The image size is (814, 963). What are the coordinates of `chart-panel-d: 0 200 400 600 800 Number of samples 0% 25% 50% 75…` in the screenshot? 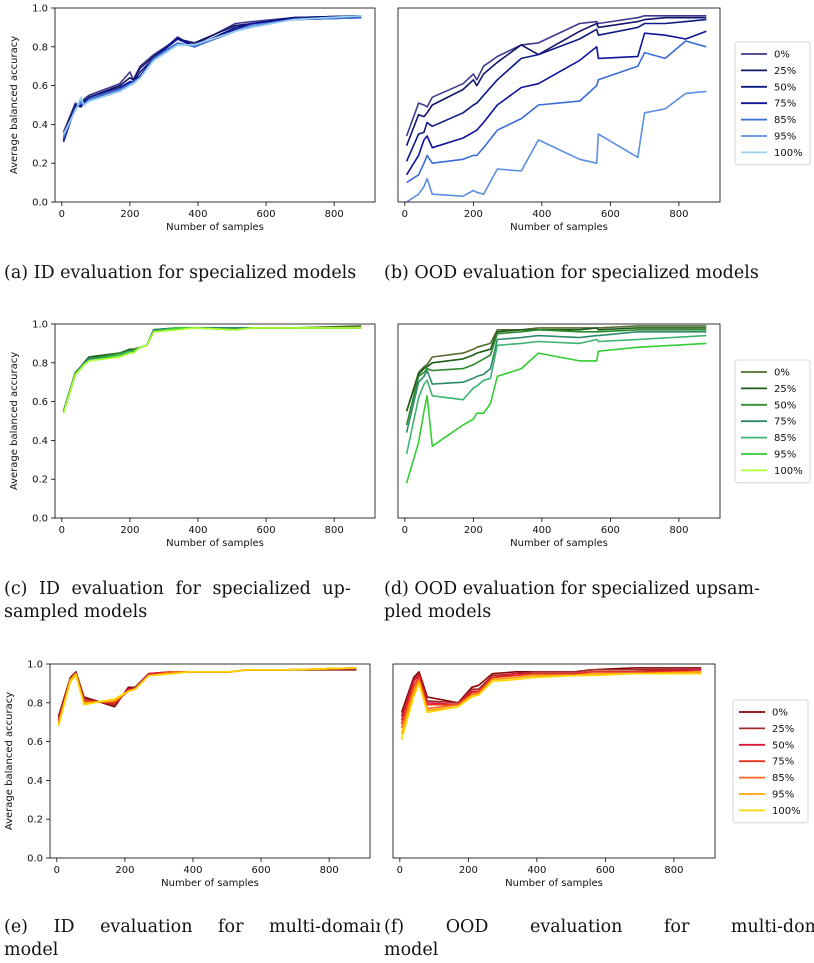 It's located at (604, 436).